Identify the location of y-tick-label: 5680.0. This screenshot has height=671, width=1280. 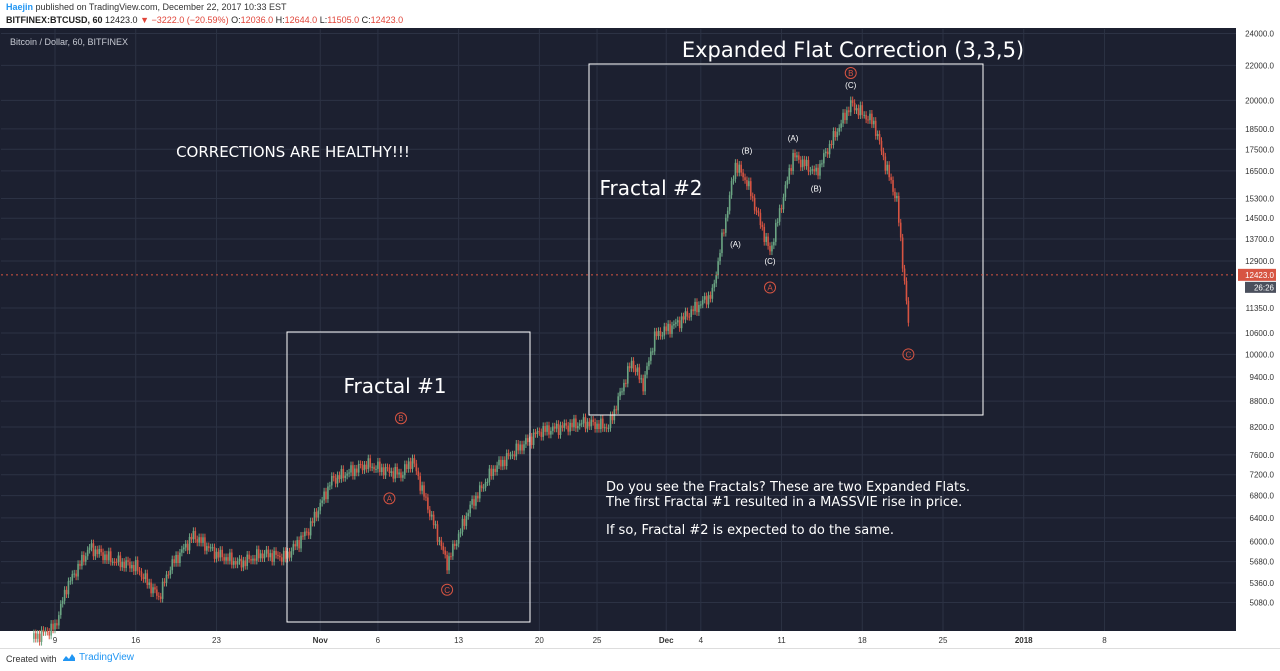
(1262, 562).